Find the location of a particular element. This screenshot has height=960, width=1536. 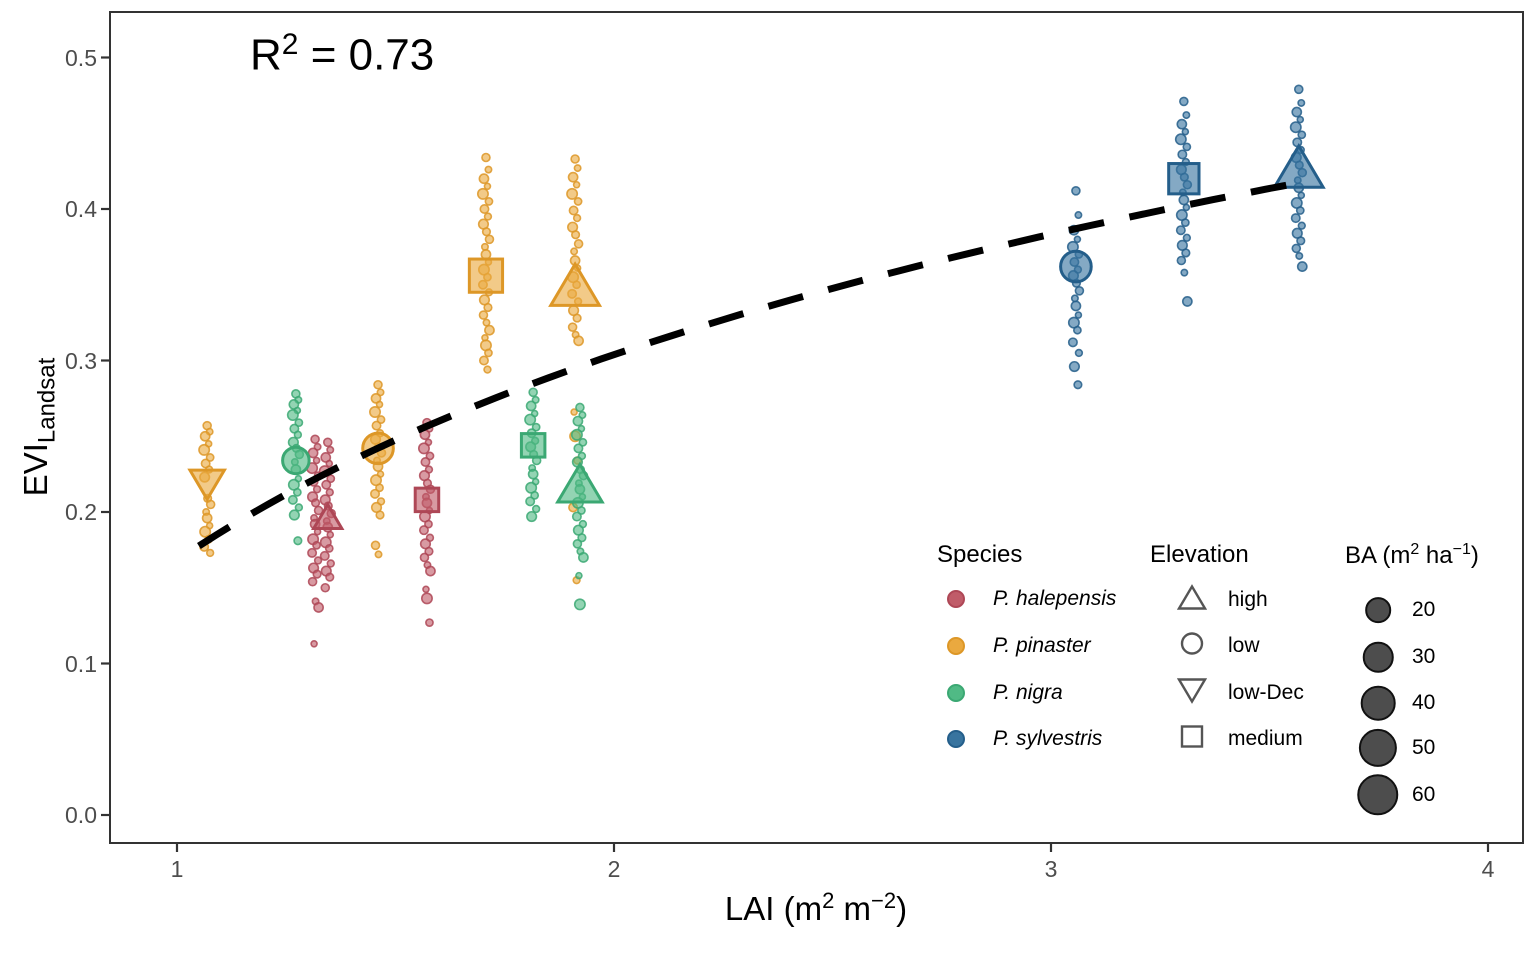

ba-30-circle-icon is located at coordinates (1378, 657).